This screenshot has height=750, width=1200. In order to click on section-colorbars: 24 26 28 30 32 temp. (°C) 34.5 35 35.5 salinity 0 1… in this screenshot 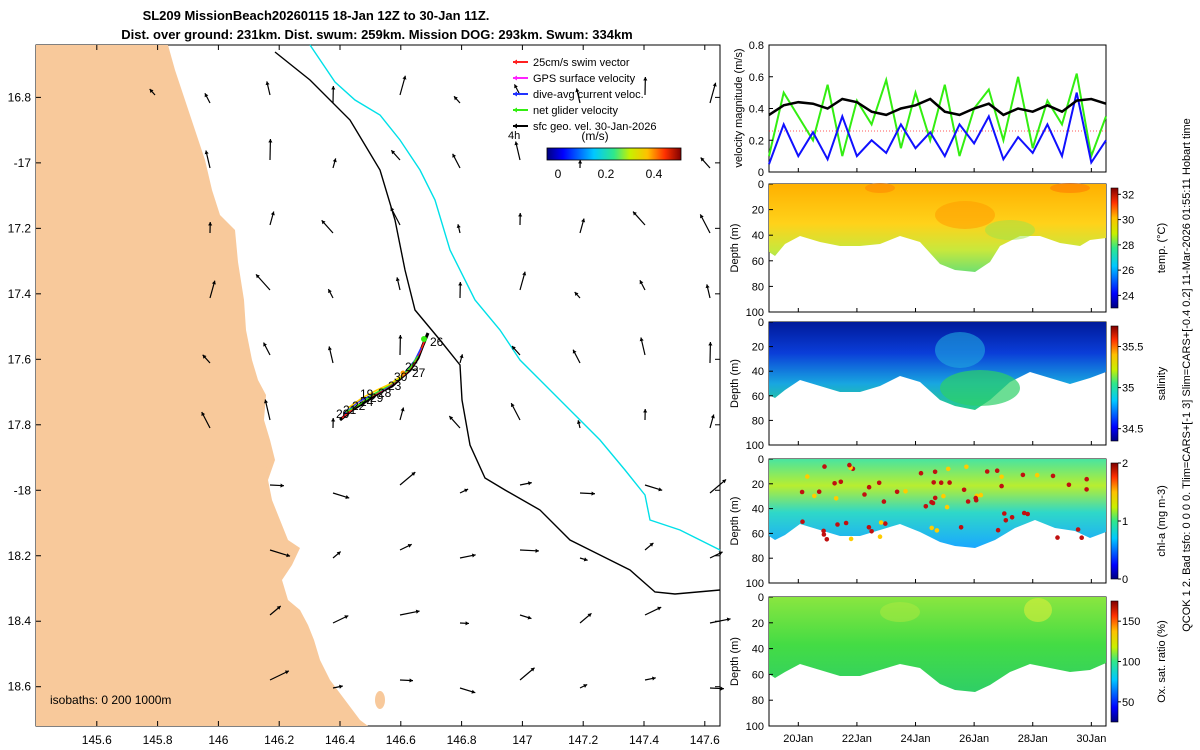, I will do `click(1139, 455)`.